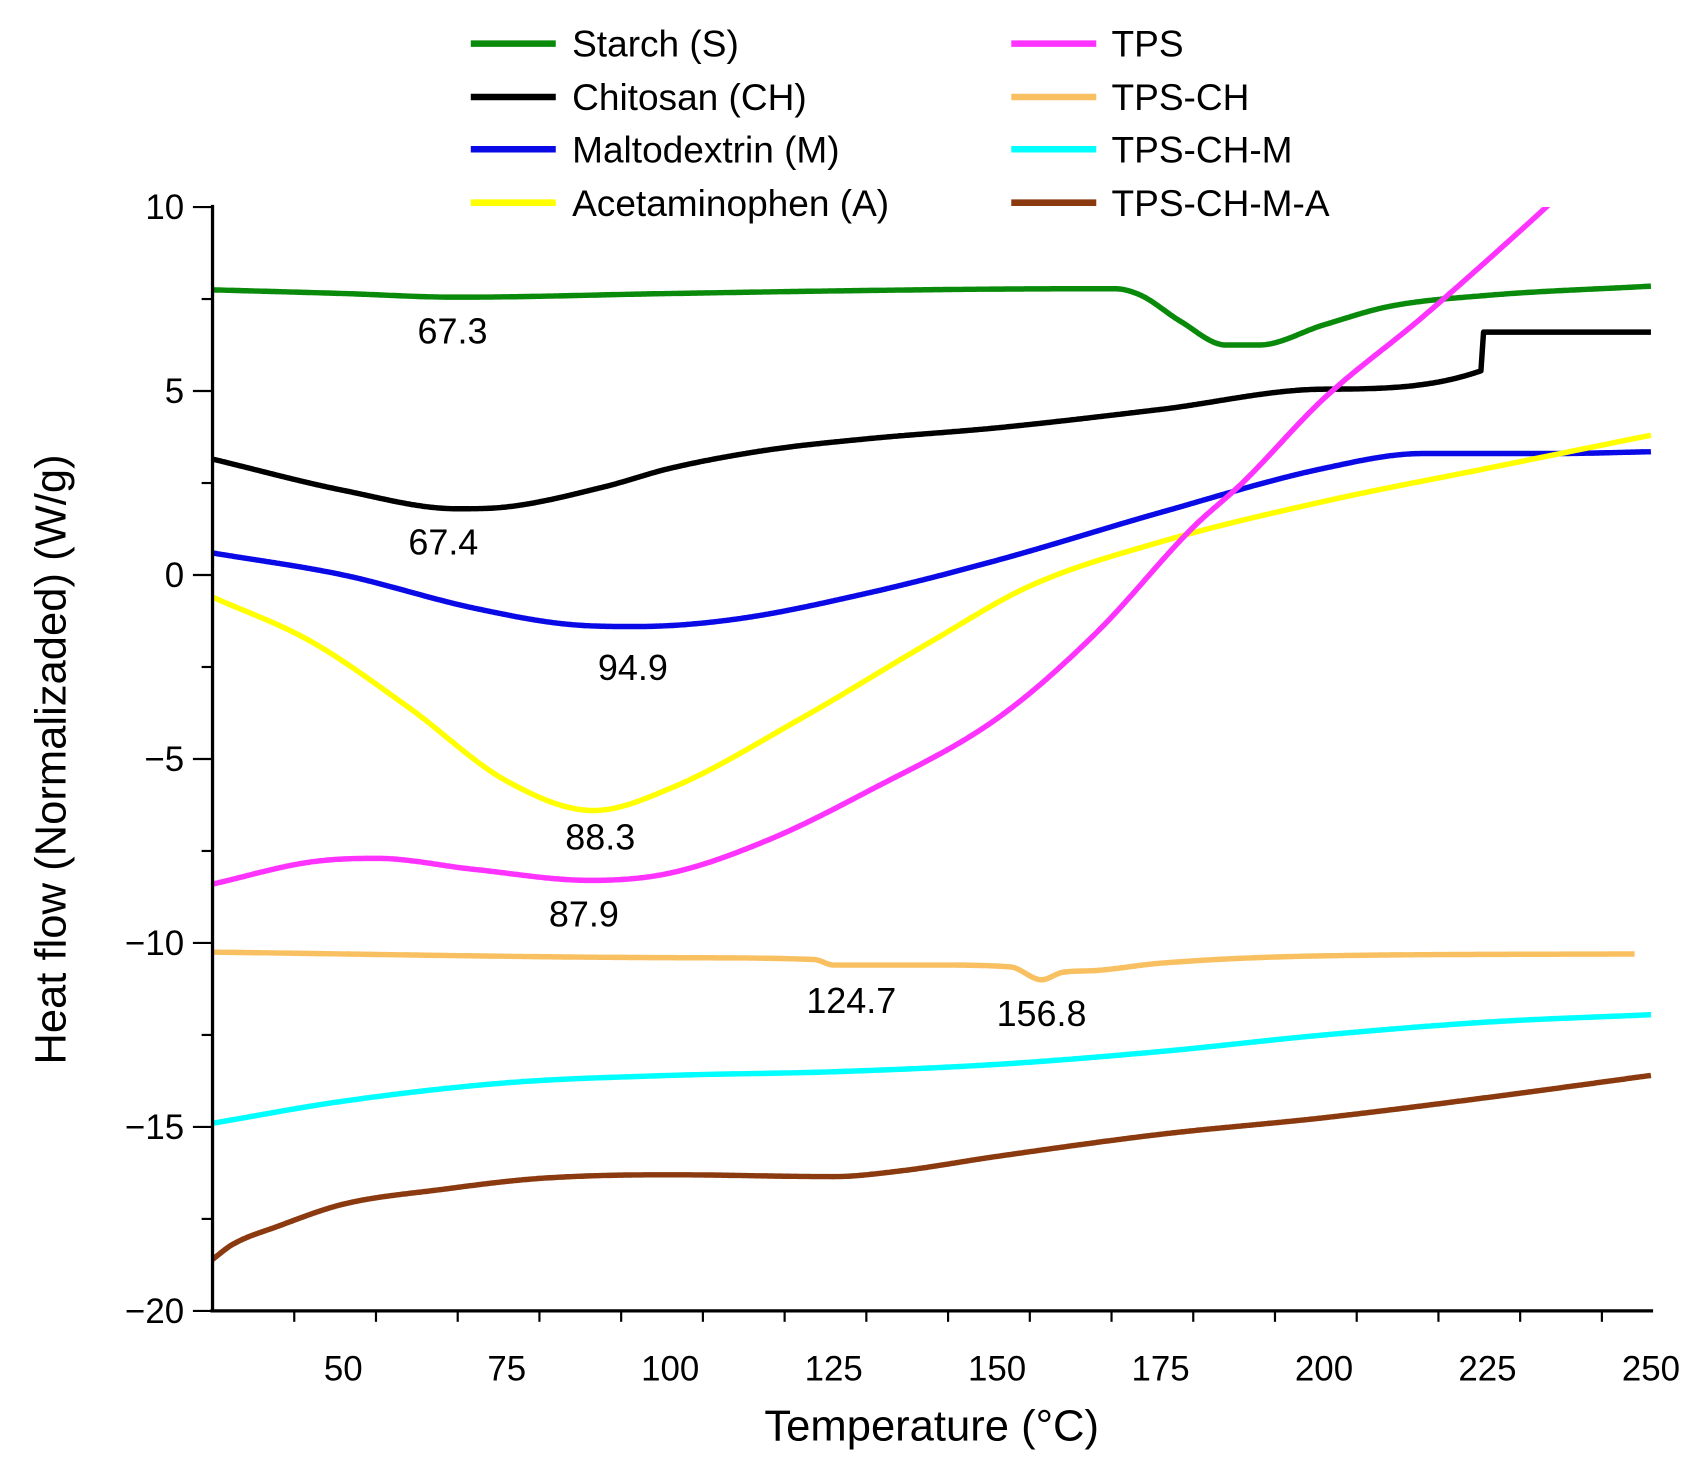 The image size is (1700, 1476). I want to click on x-tick-label: 50, so click(343, 1369).